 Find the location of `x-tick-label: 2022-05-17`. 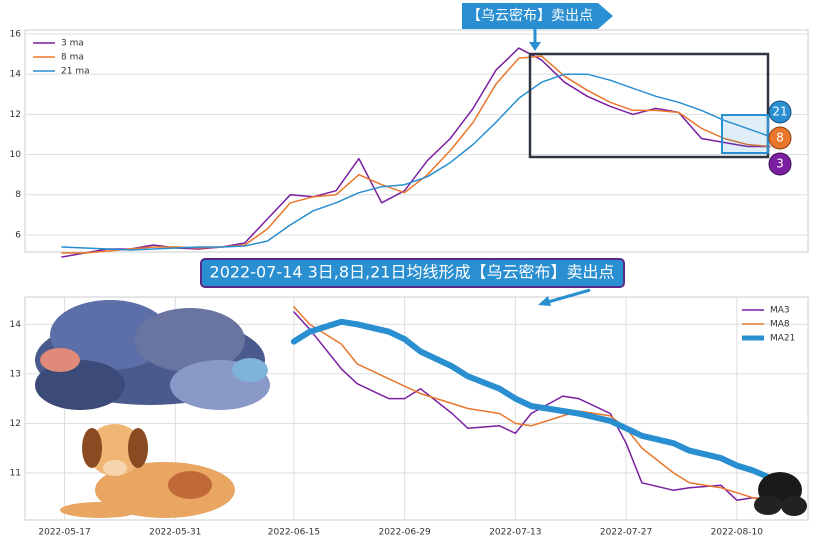

x-tick-label: 2022-05-17 is located at coordinates (64, 533).